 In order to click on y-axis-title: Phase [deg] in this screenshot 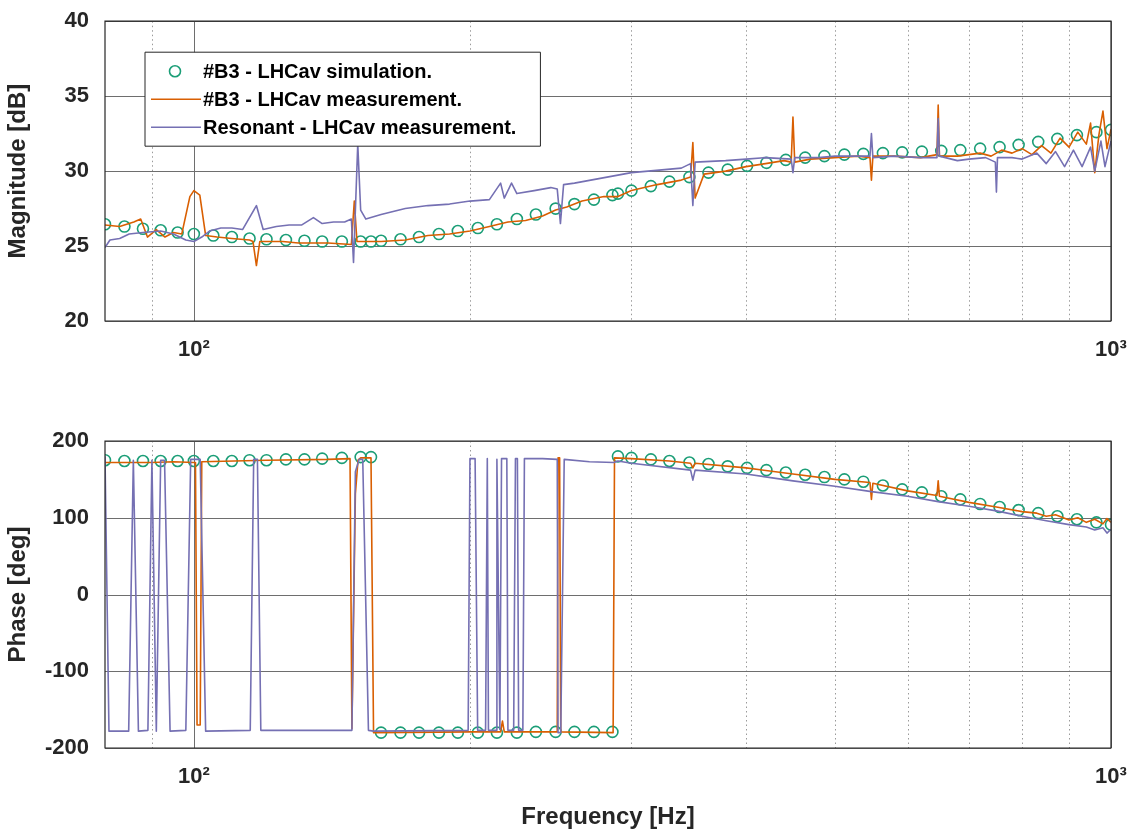, I will do `click(17, 594)`.